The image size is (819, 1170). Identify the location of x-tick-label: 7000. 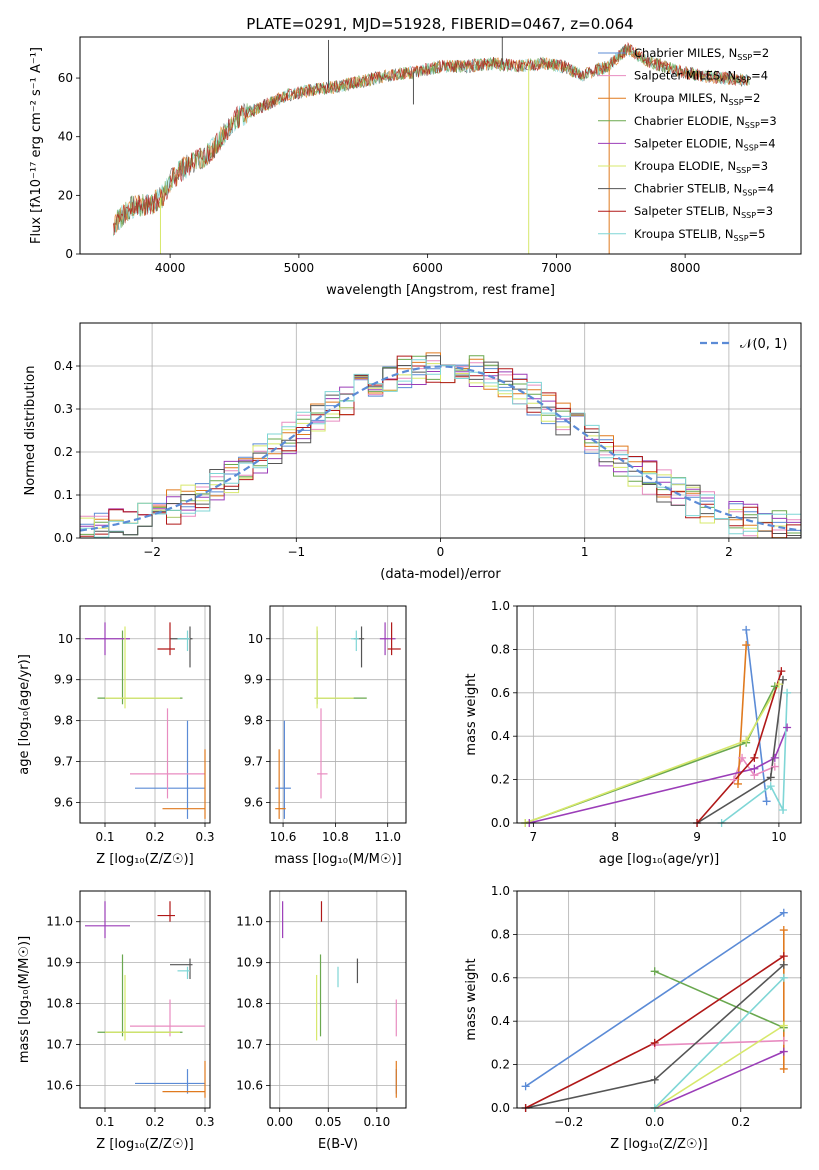
(556, 268).